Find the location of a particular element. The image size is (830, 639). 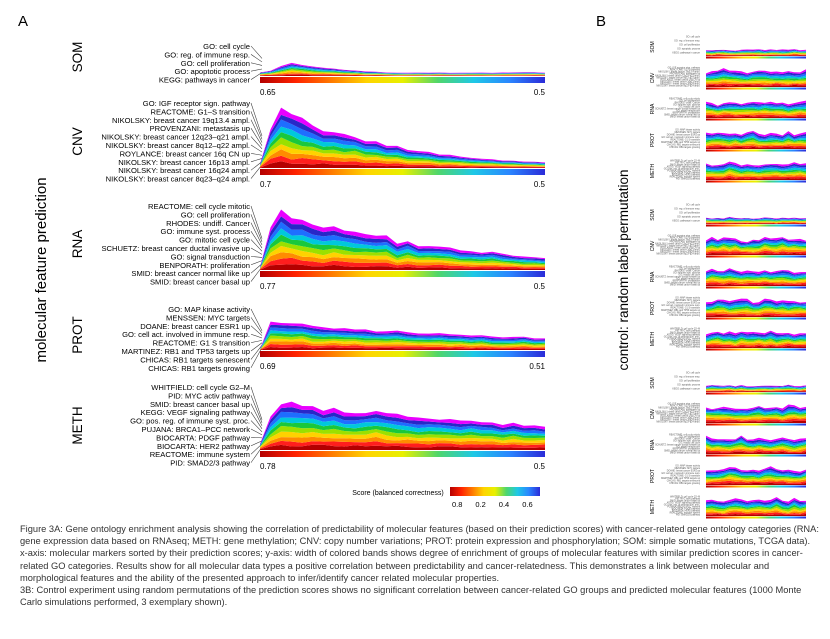

control-term-label: NIKOLSKY: breast cancer 16p13 ampl. is located at coordinates (680, 82).